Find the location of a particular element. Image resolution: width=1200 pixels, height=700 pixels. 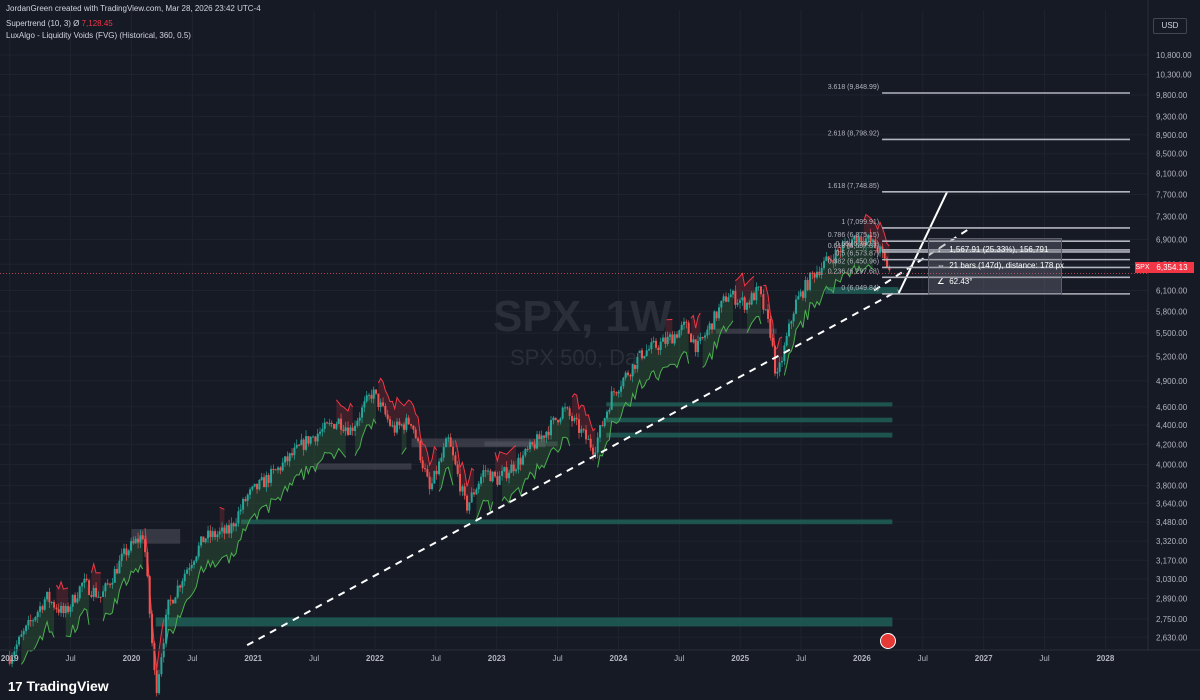

fvg-bear-zone is located at coordinates (363, 466).